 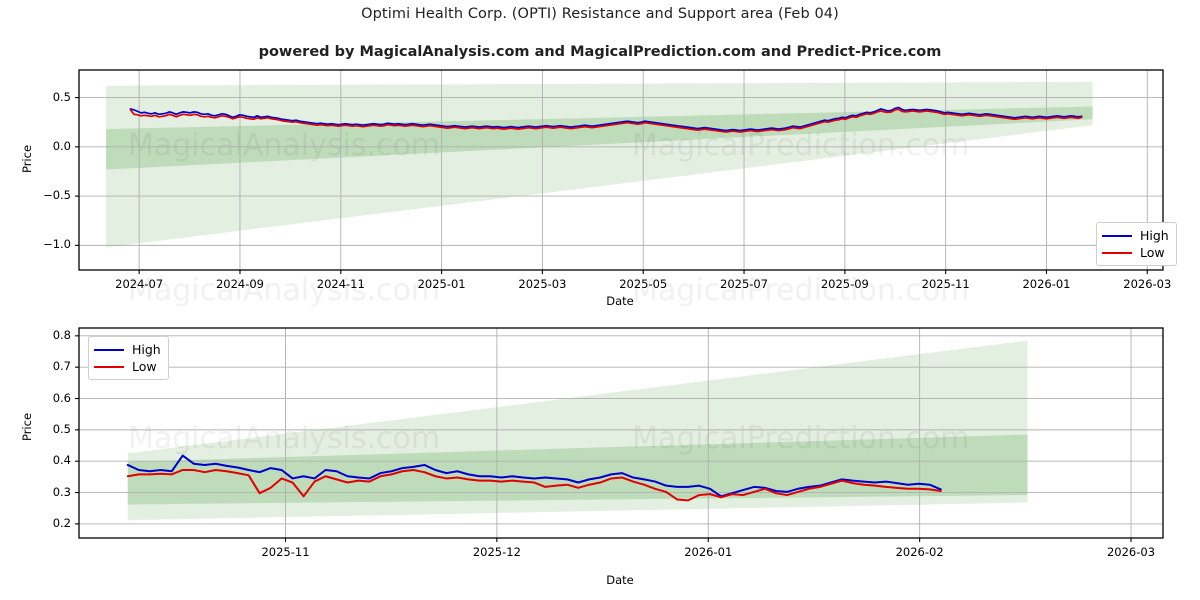 I want to click on watermark-group: MagicalAnalysis.com MagicalPrediction.com, so click(x=549, y=438).